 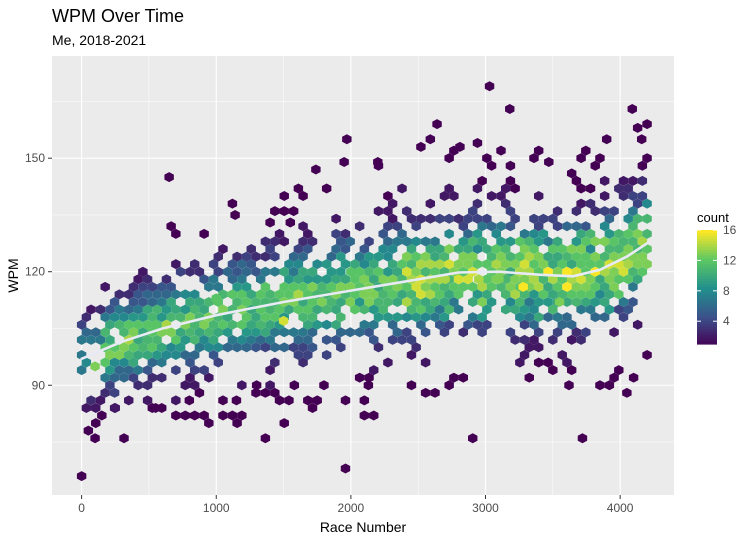 What do you see at coordinates (216, 508) in the screenshot?
I see `x-tick-label: 1000` at bounding box center [216, 508].